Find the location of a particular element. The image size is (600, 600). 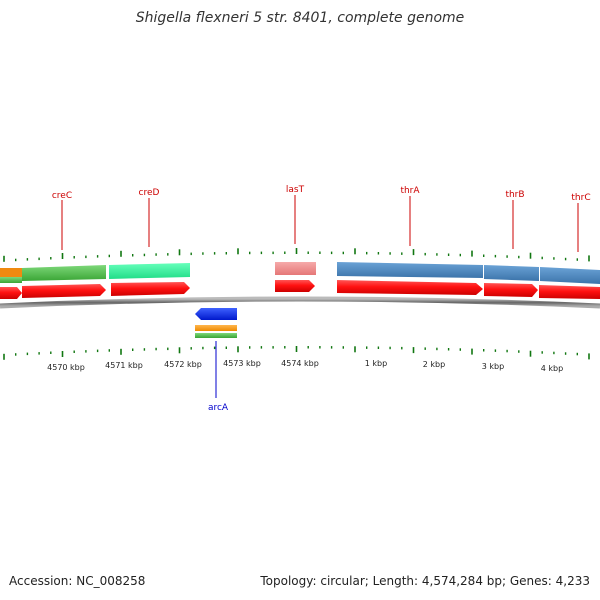

gene-label-thrC: thrC is located at coordinates (580, 198).